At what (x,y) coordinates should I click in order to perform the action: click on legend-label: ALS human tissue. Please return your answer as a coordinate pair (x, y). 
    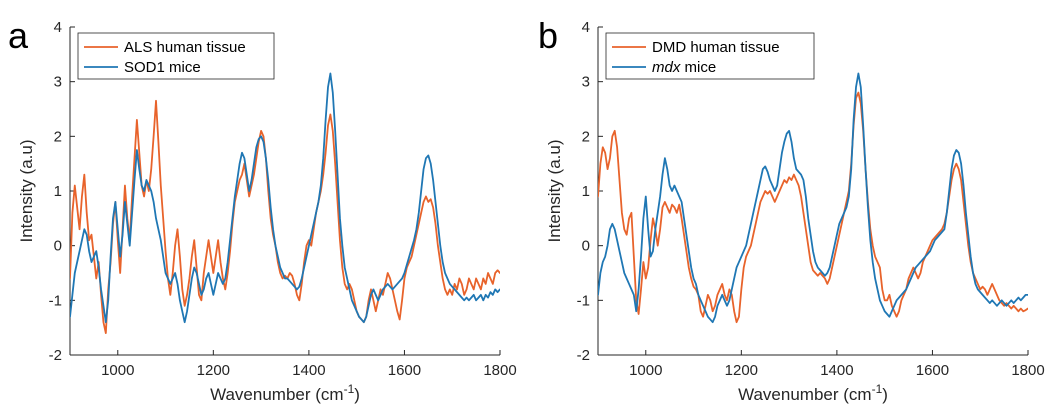
    Looking at the image, I should click on (185, 47).